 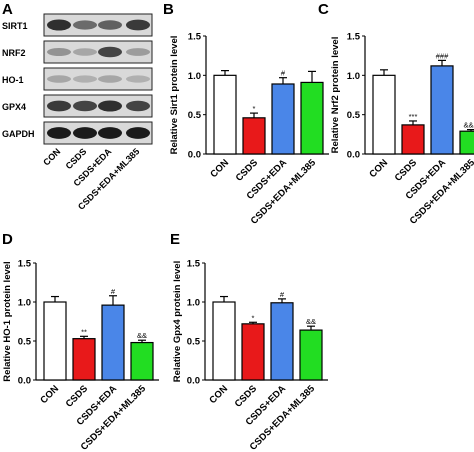 I want to click on panel-letter-e: E, so click(x=175, y=239).